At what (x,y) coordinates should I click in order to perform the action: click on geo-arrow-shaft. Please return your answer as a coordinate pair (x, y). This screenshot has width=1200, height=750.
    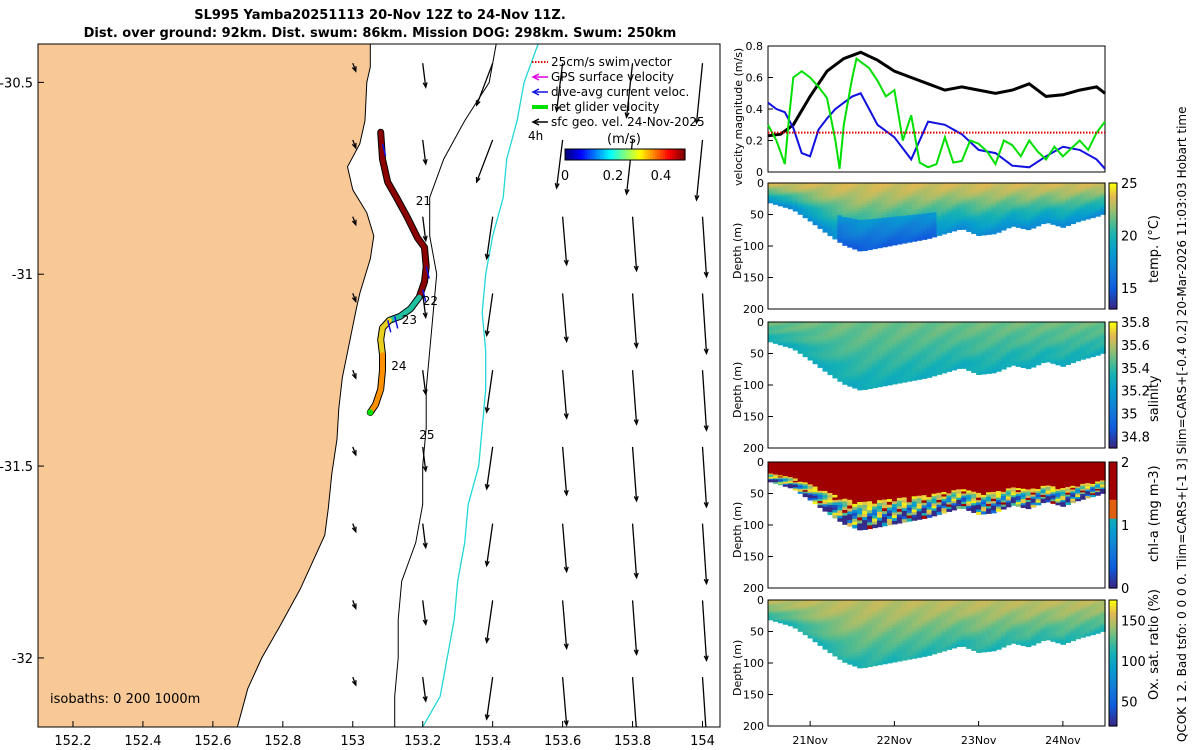
    Looking at the image, I should click on (490, 391).